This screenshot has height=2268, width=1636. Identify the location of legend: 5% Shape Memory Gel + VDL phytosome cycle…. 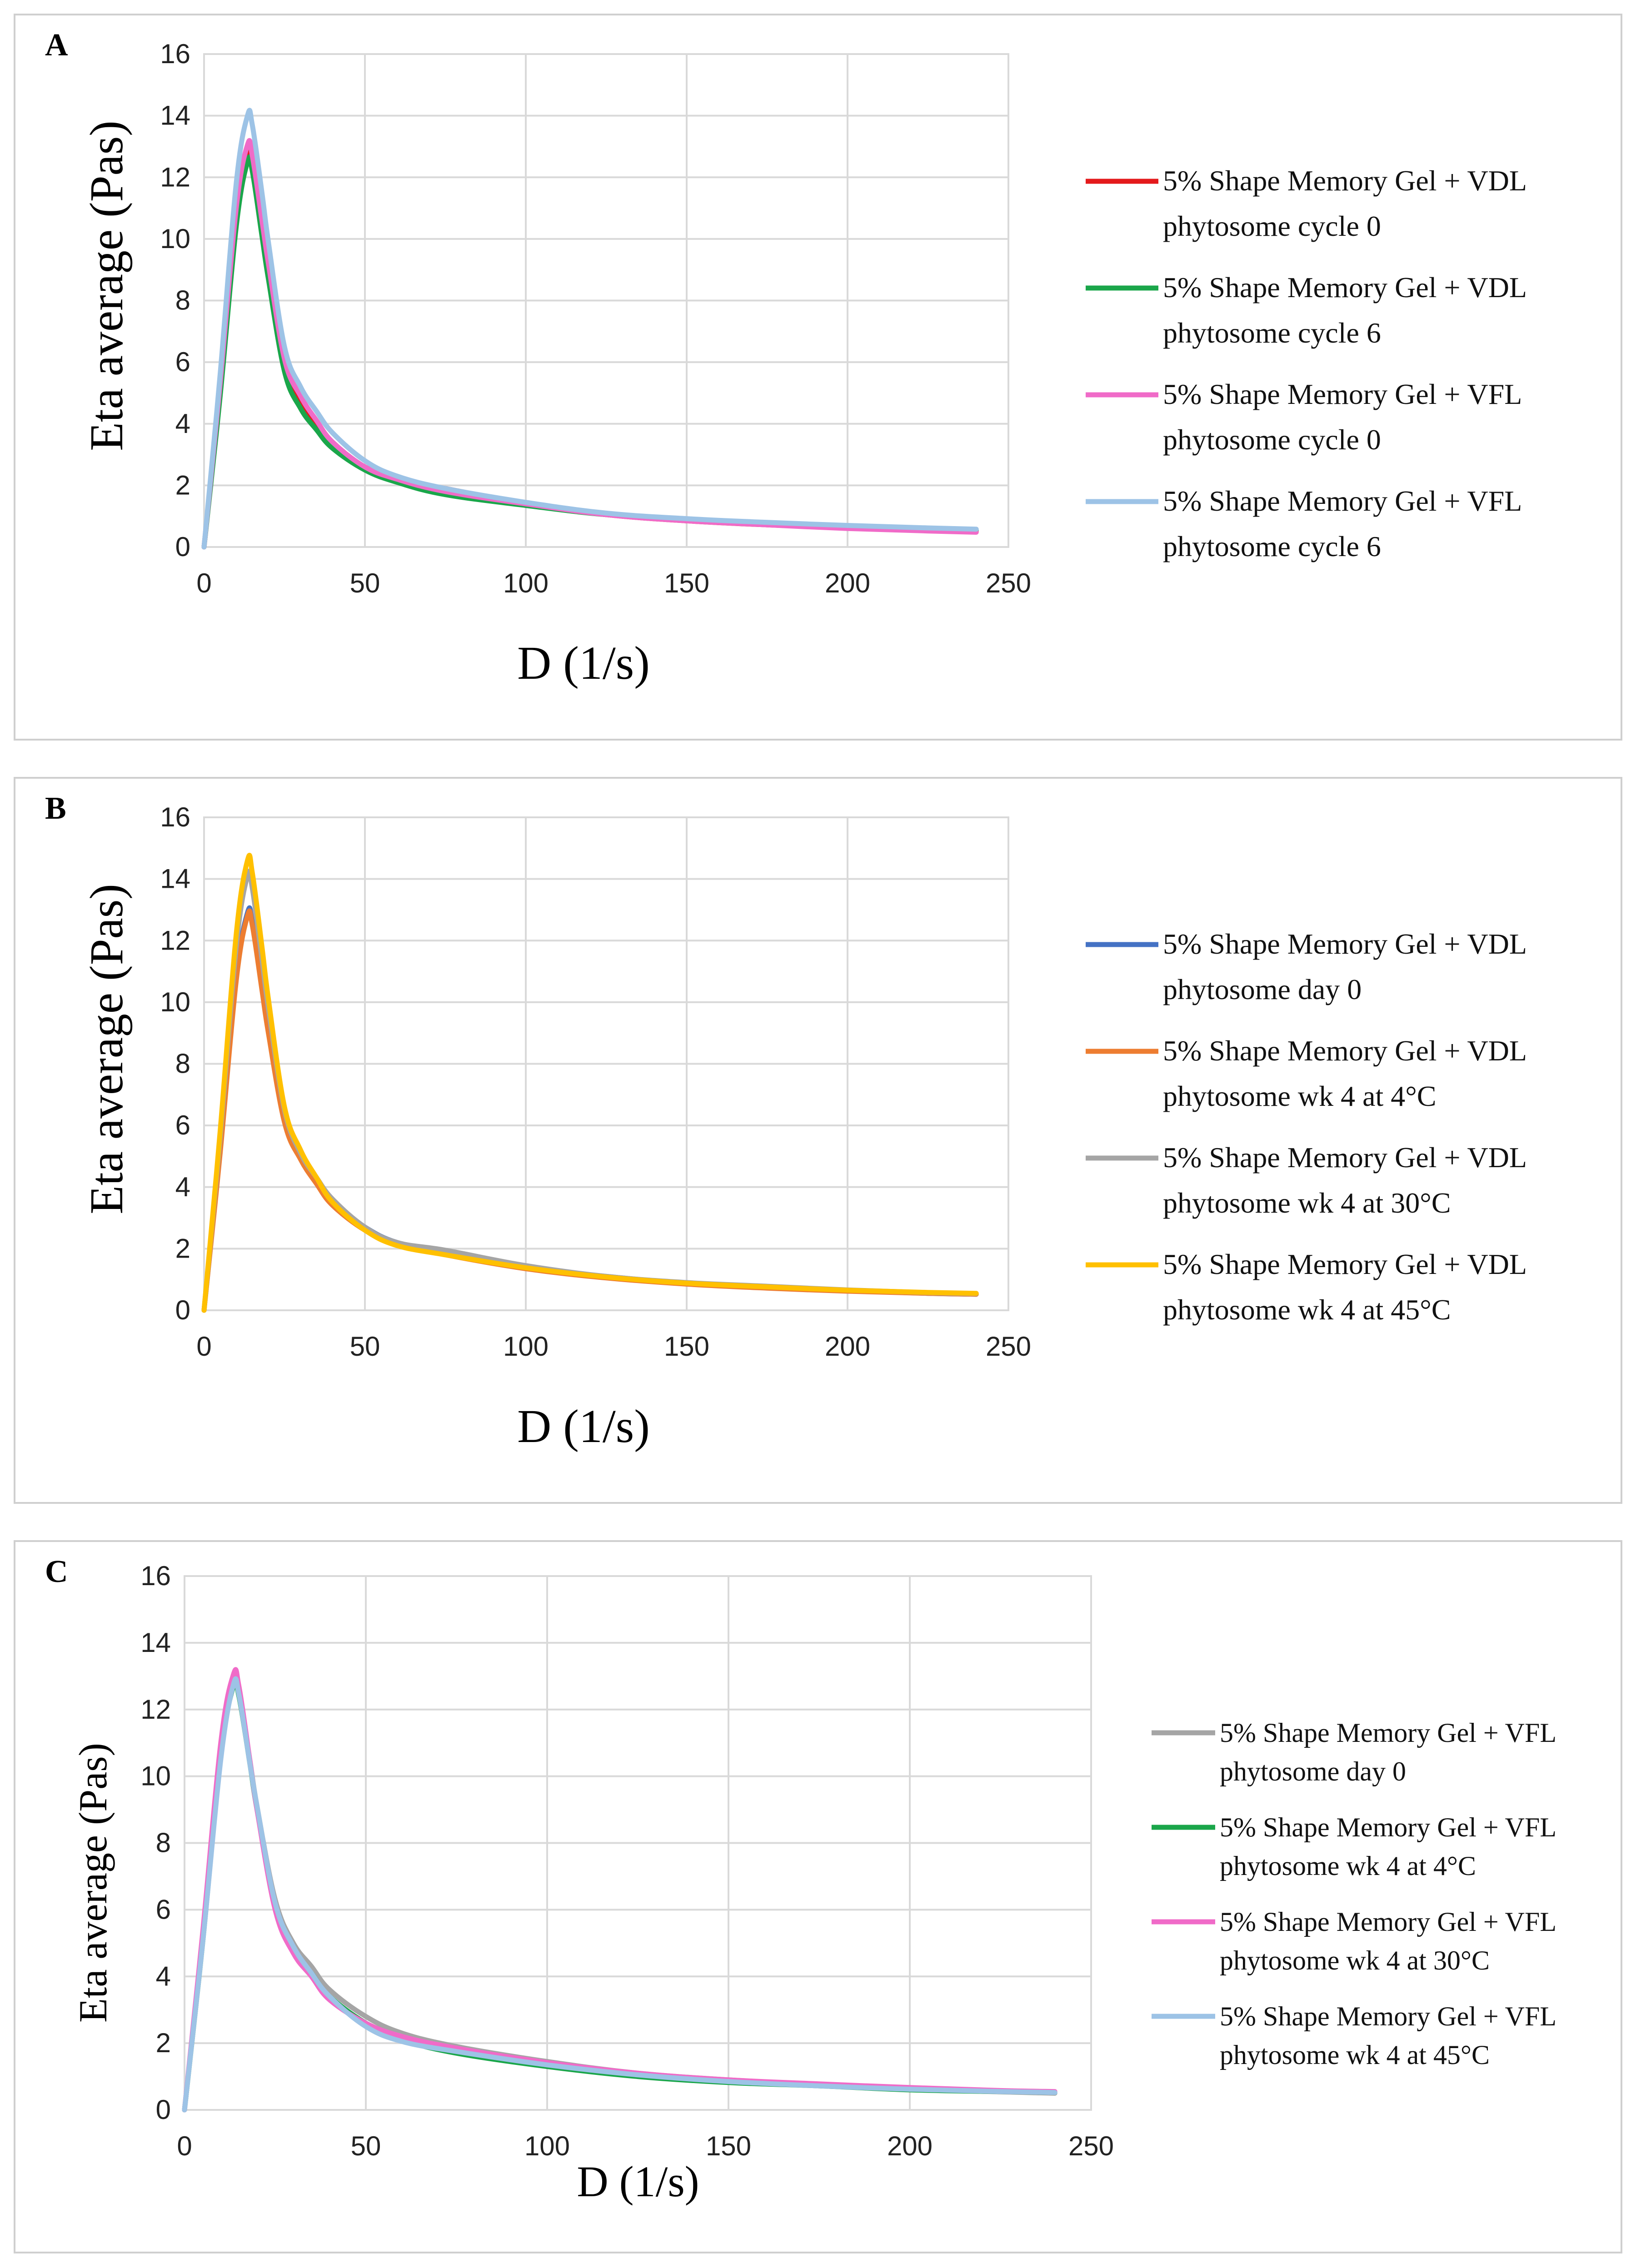
(1306, 363).